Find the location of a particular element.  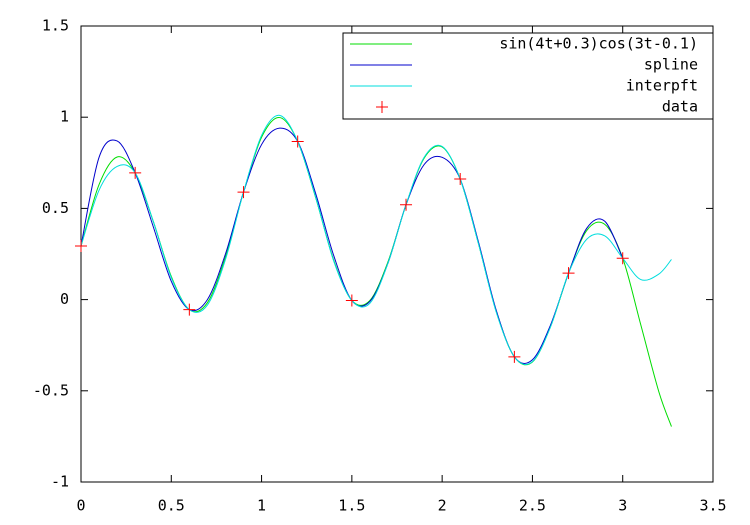

x-tick-label: 3 is located at coordinates (622, 506).